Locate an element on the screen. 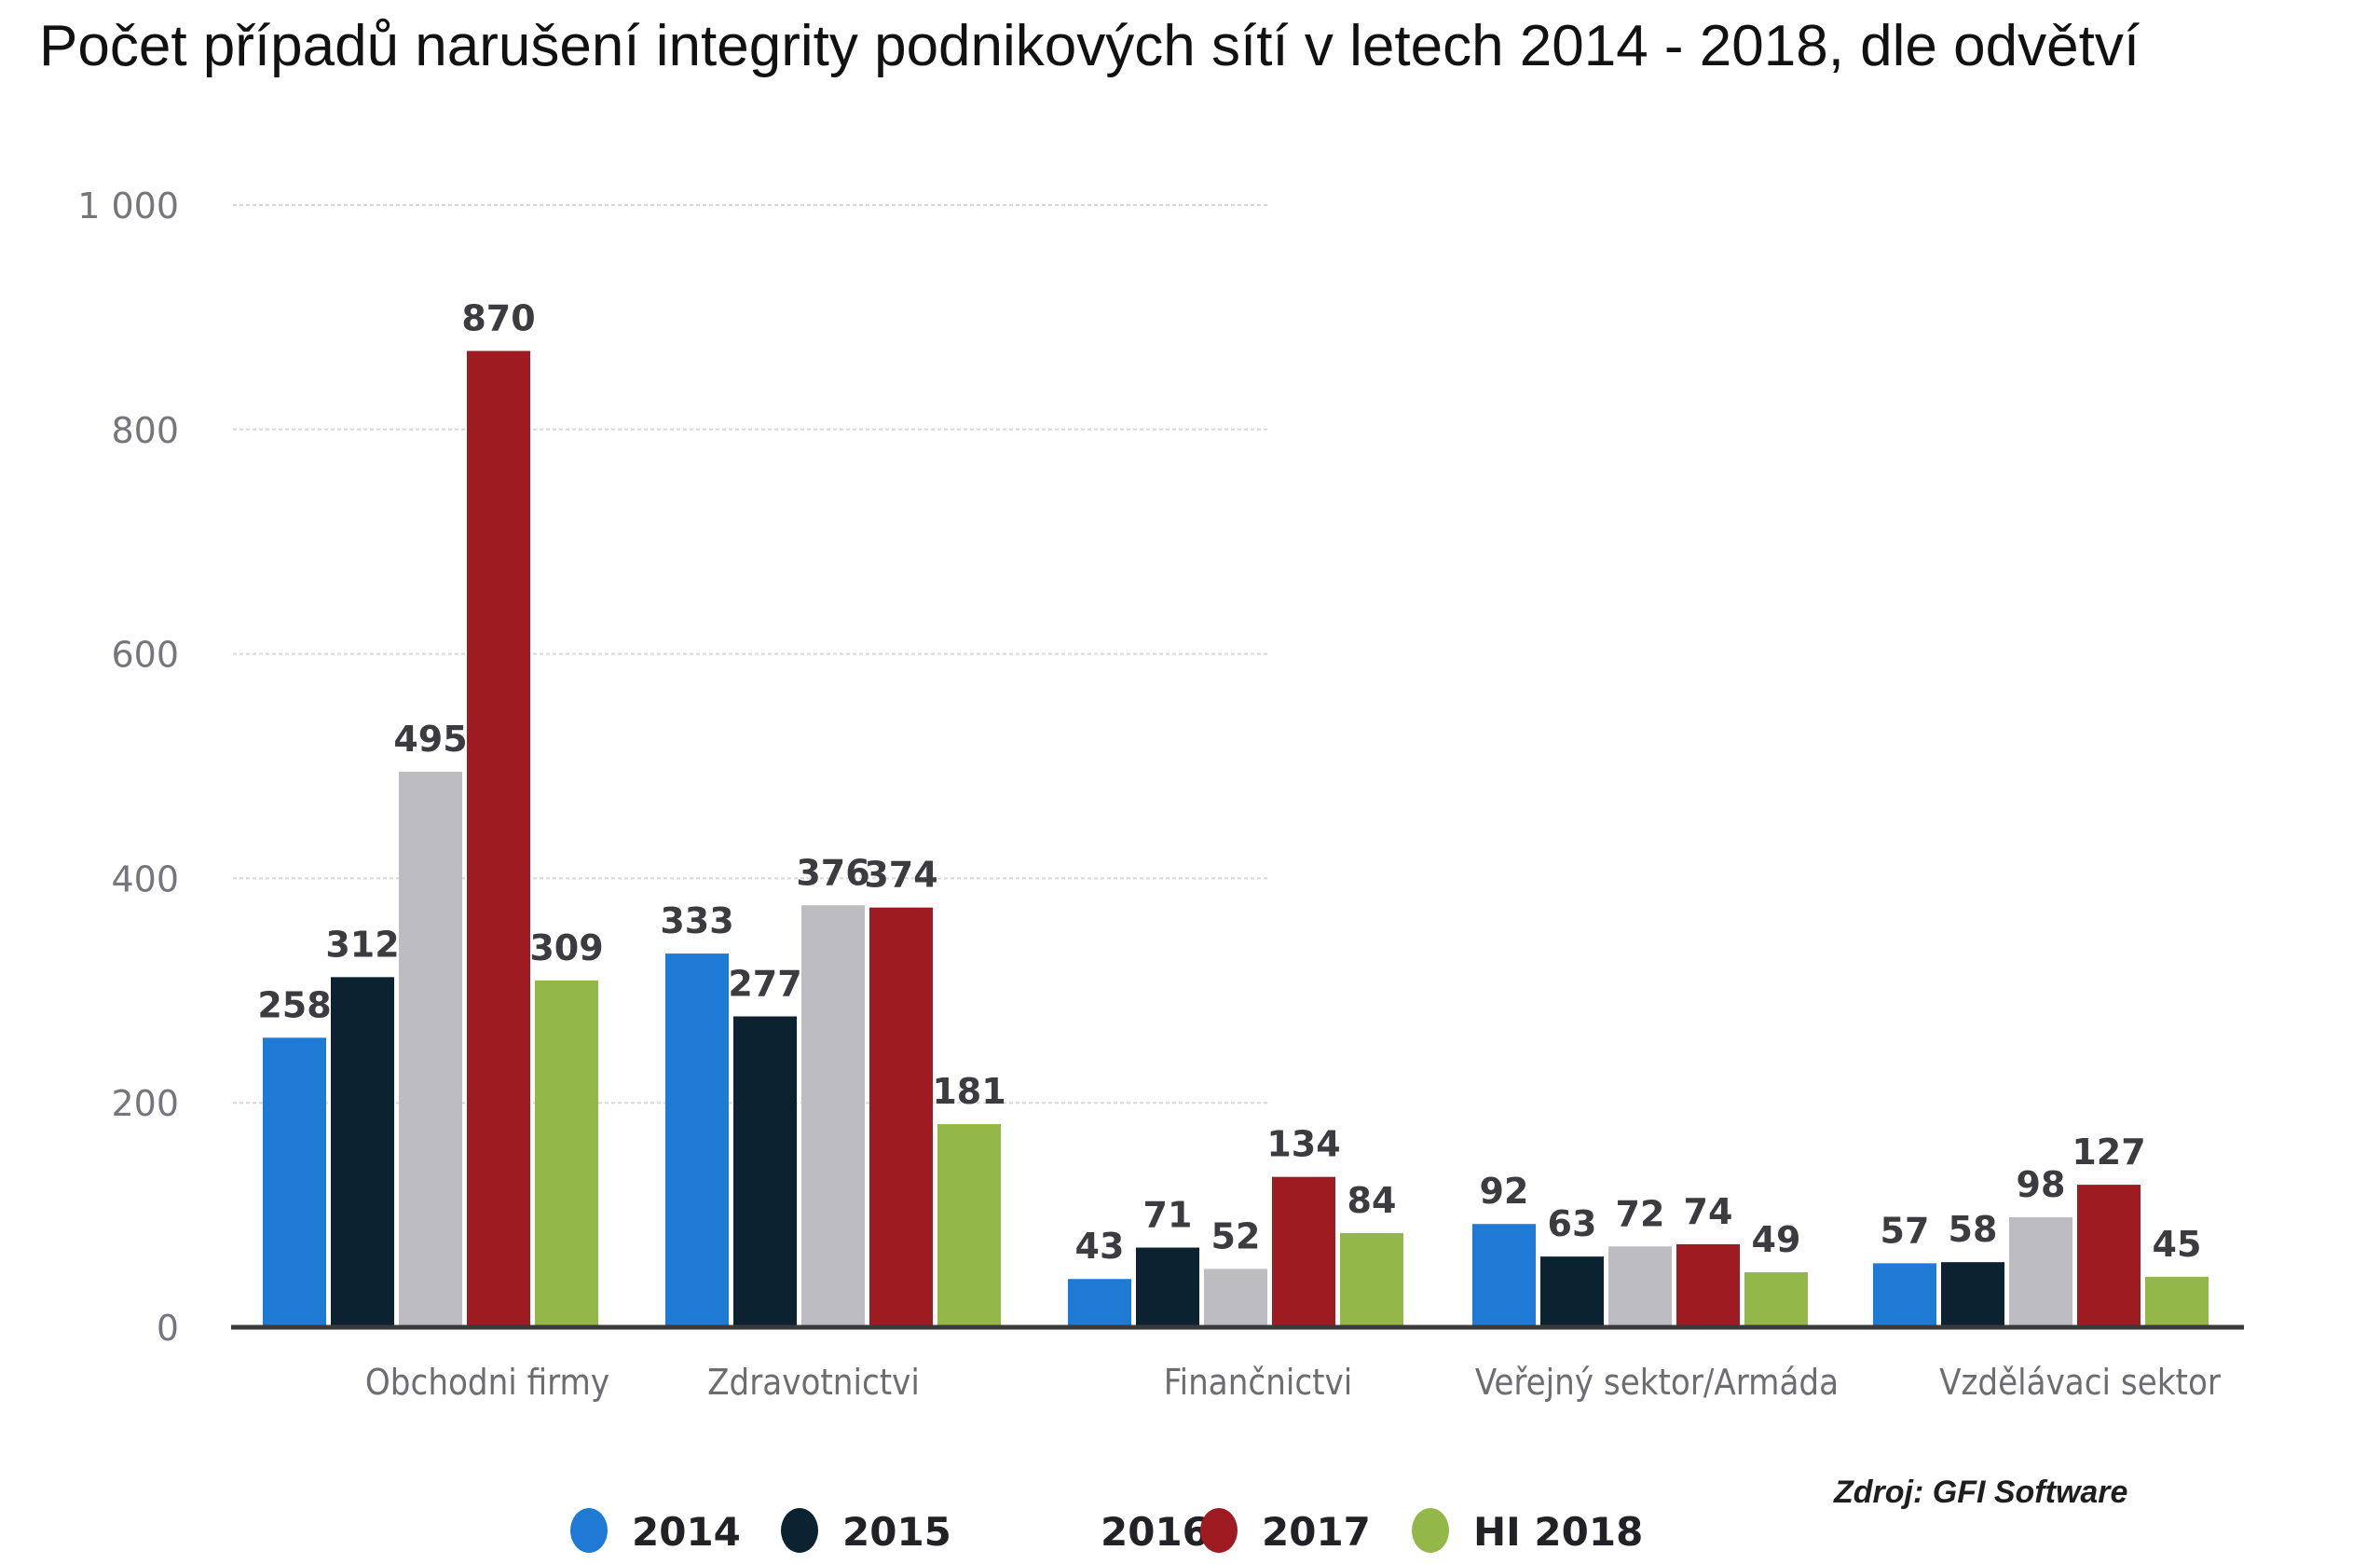 Image resolution: width=2380 pixels, height=1564 pixels. data-label: 374 is located at coordinates (900, 876).